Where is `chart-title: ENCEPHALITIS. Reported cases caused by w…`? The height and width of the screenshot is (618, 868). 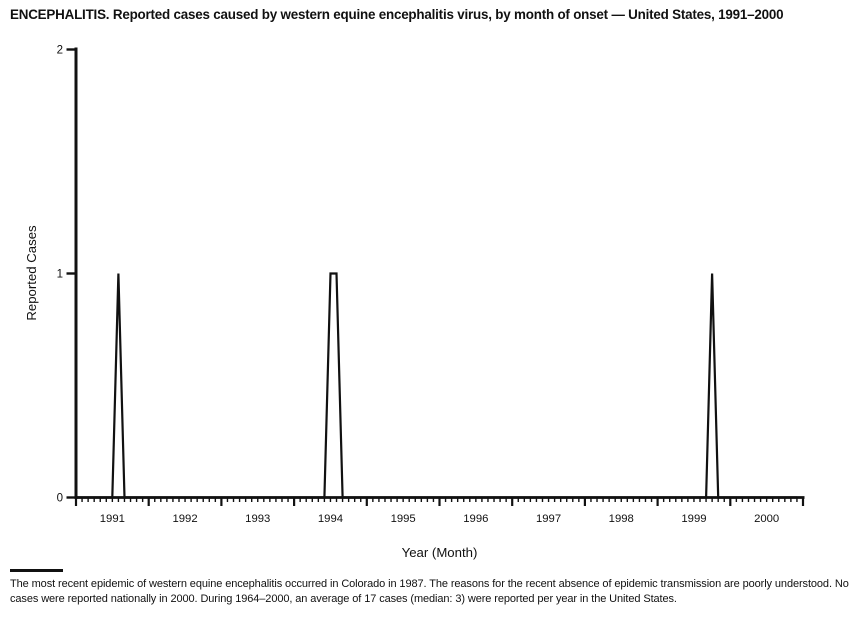
chart-title: ENCEPHALITIS. Reported cases caused by w… is located at coordinates (397, 14).